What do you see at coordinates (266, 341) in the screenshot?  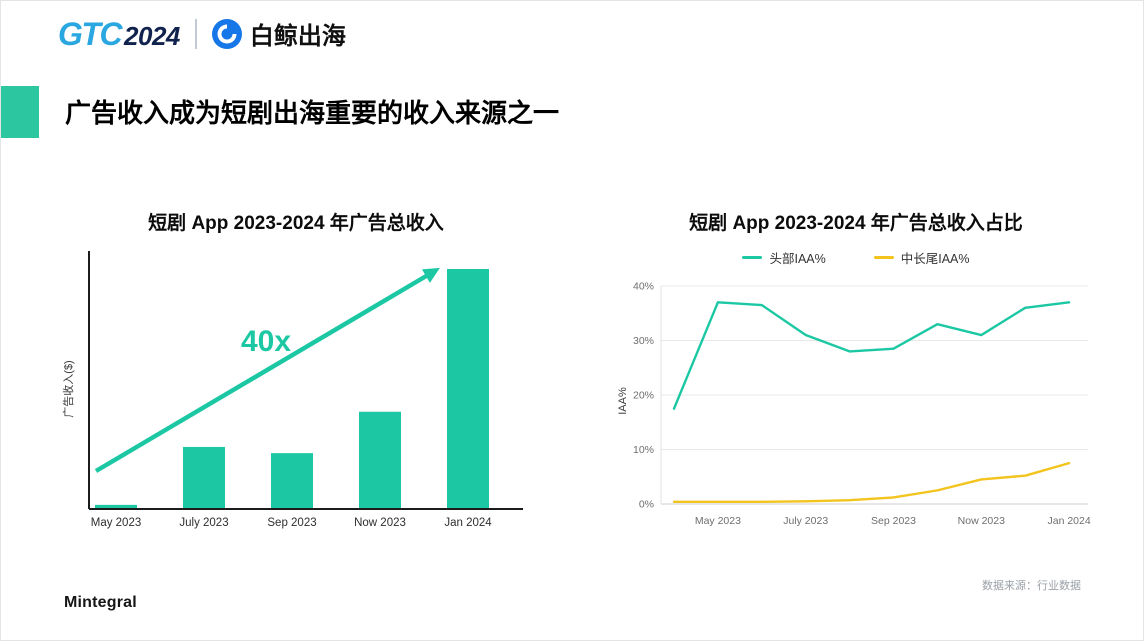 I see `svg-text: 40x` at bounding box center [266, 341].